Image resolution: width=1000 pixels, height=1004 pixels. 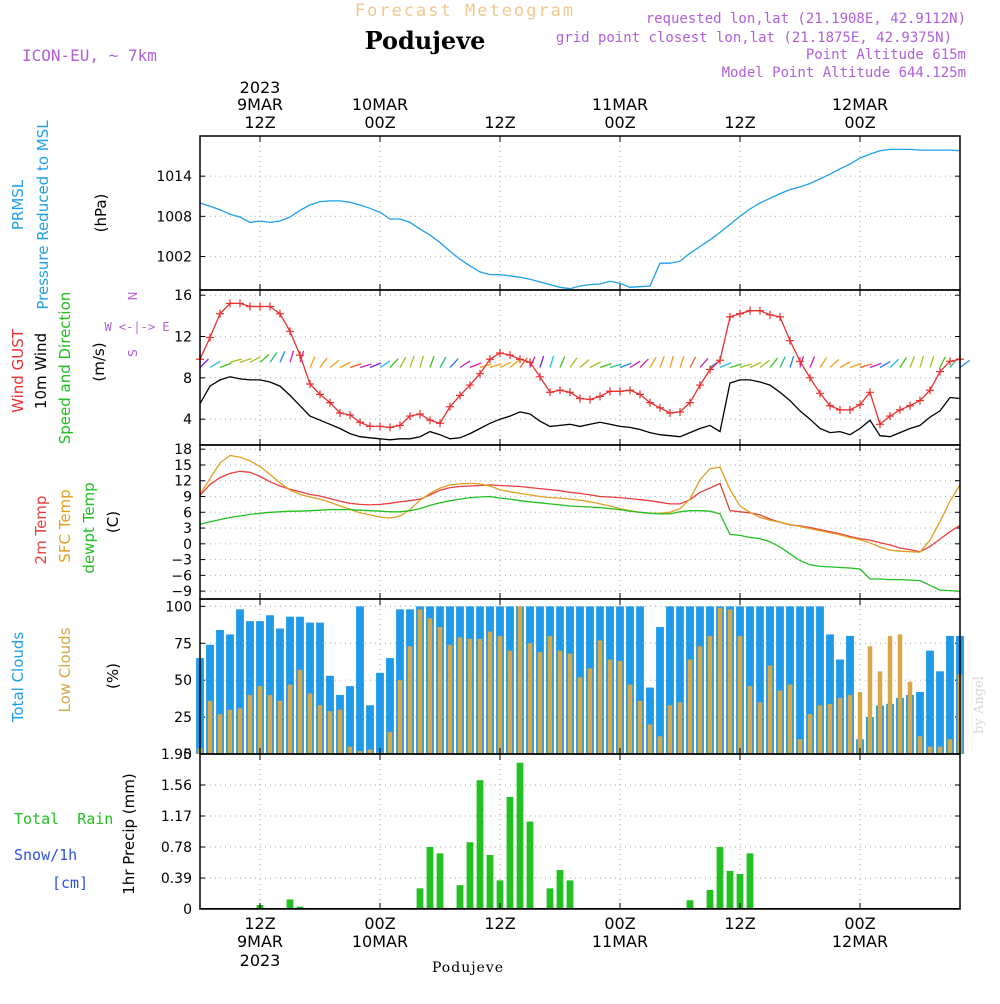 What do you see at coordinates (620, 104) in the screenshot?
I see `top-time-date: 11MAR` at bounding box center [620, 104].